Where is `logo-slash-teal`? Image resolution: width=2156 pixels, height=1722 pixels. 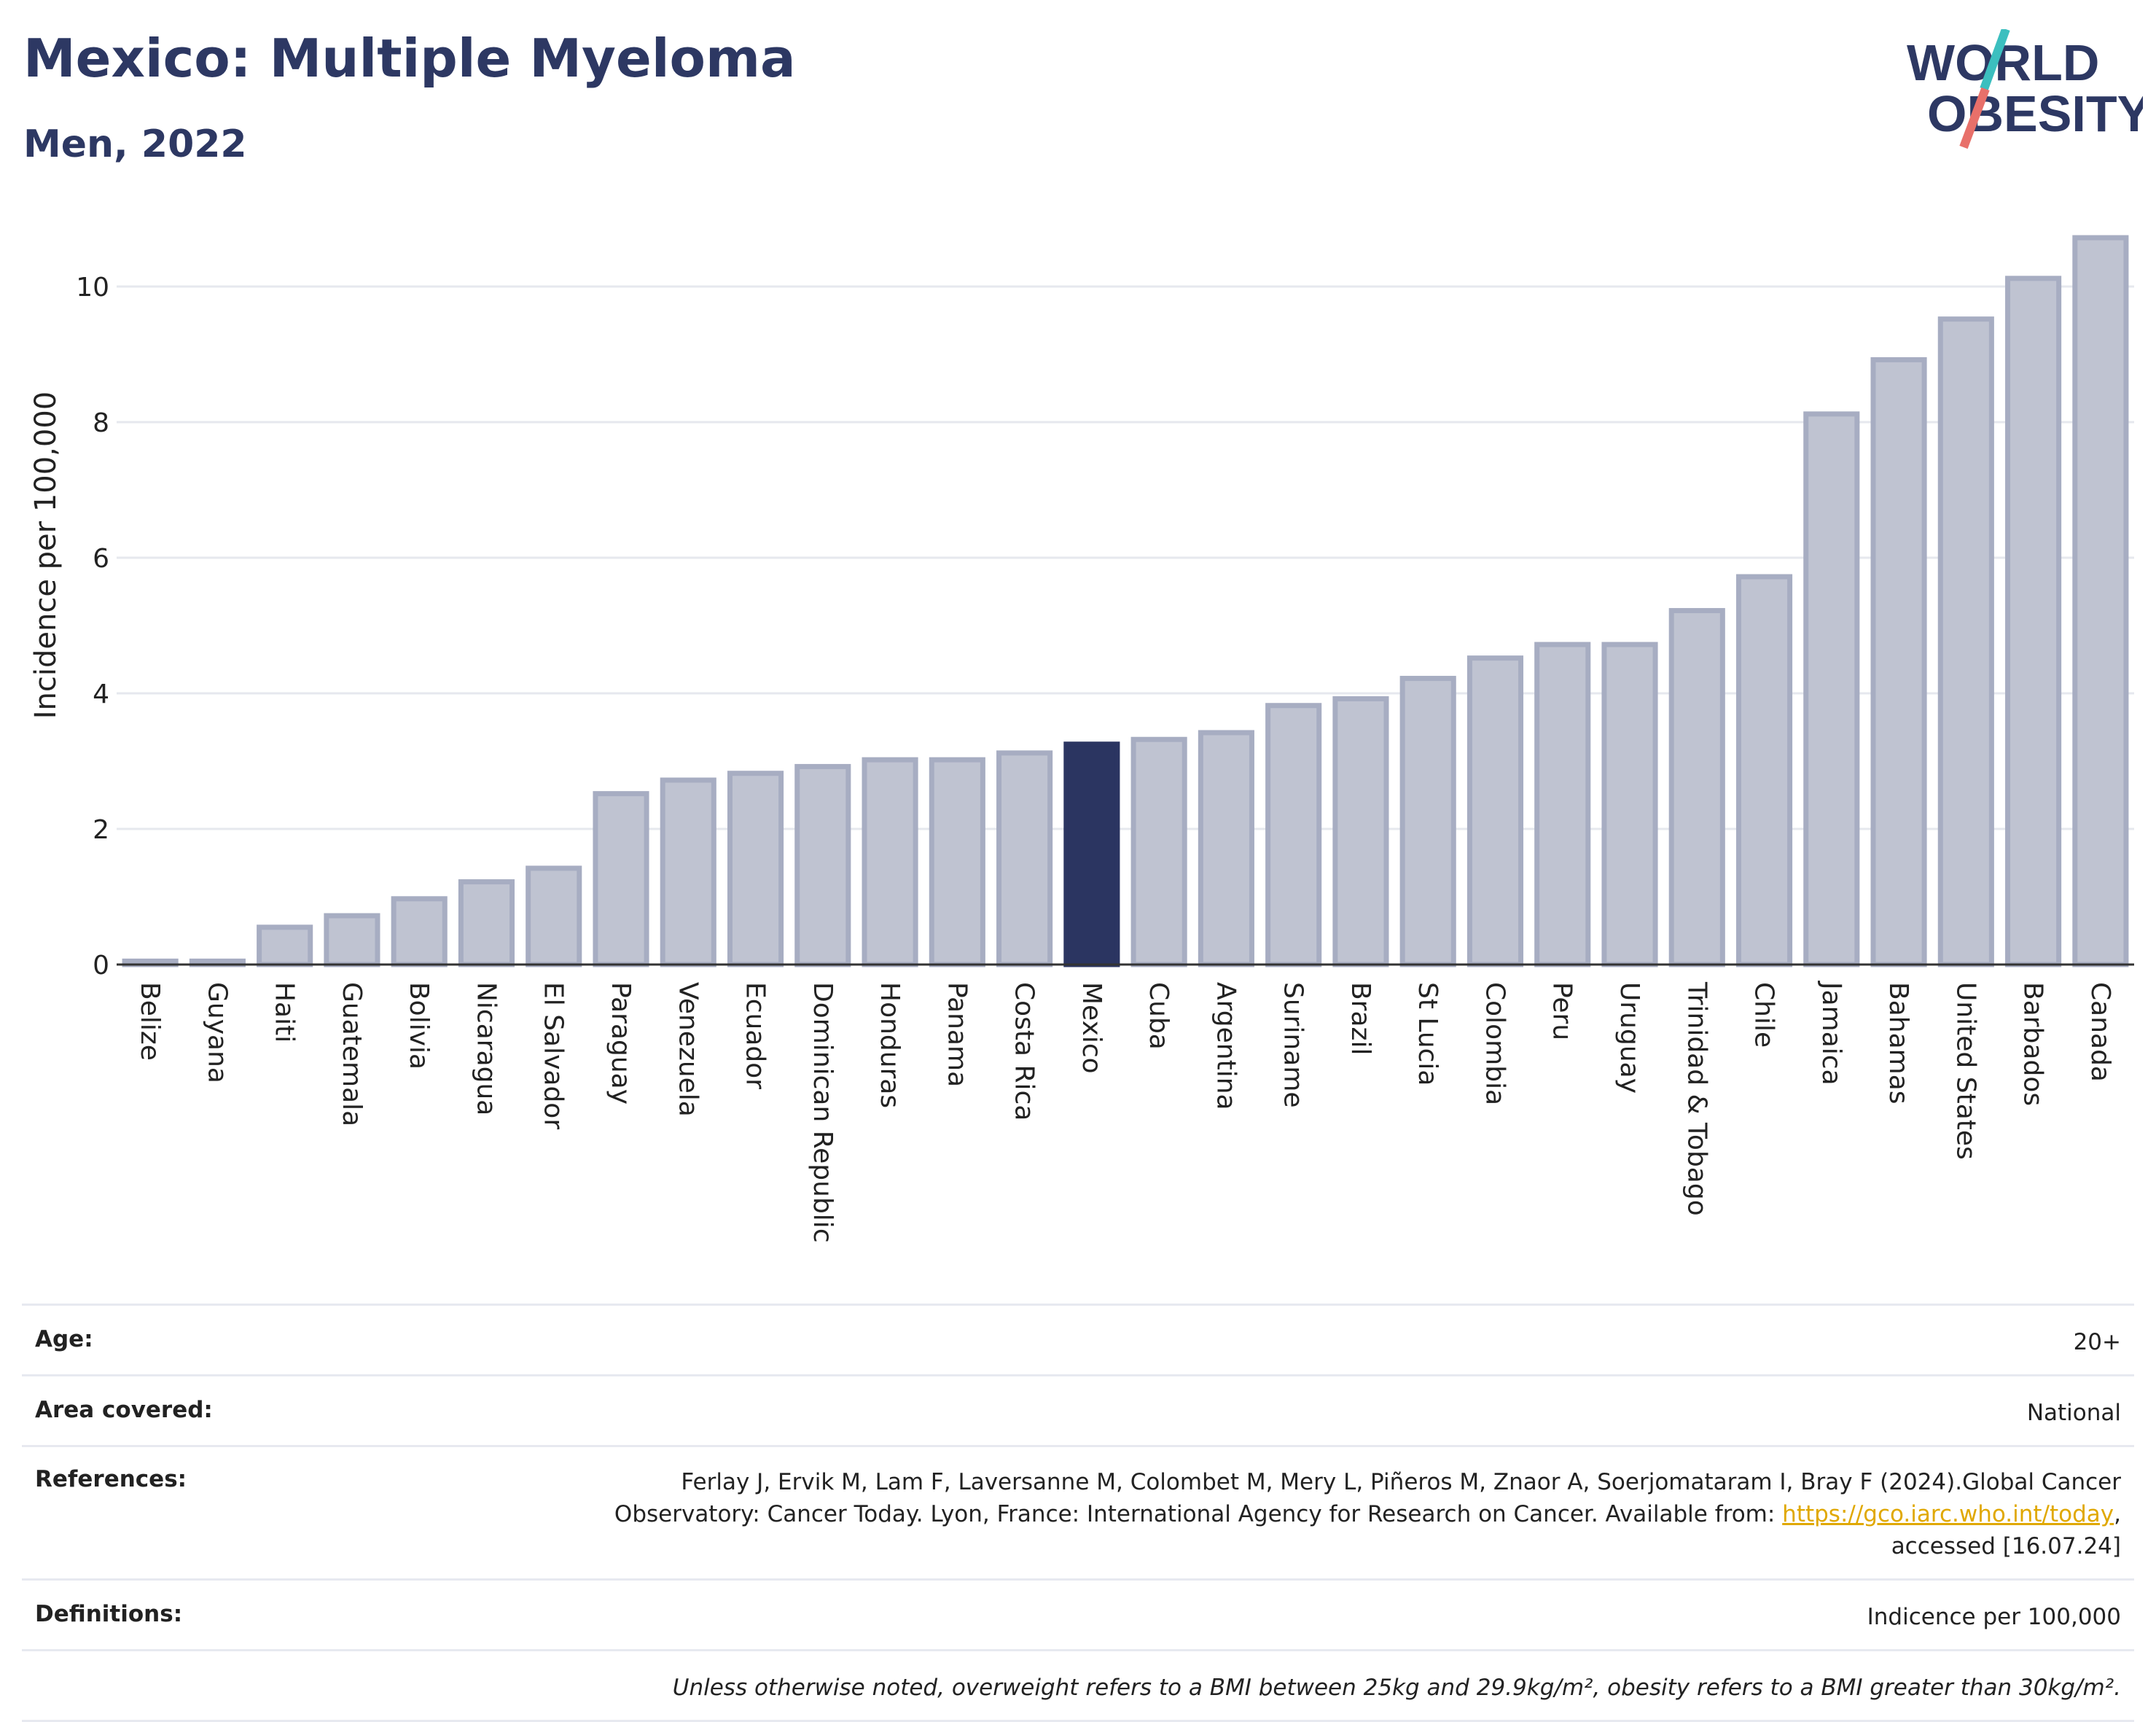 logo-slash-teal is located at coordinates (1995, 60).